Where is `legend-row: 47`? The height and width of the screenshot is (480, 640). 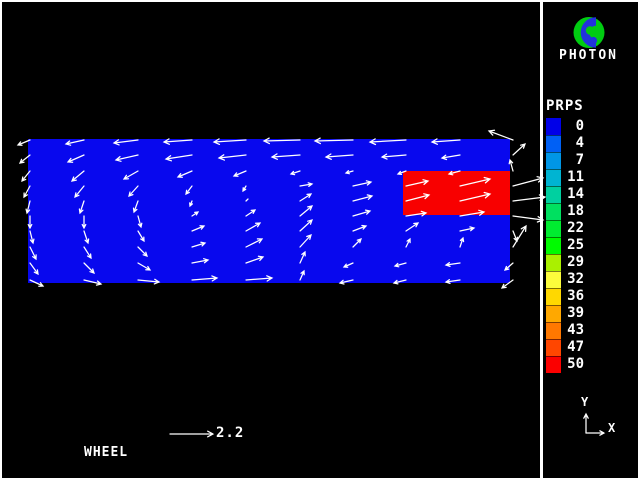 legend-row: 47 is located at coordinates (565, 347).